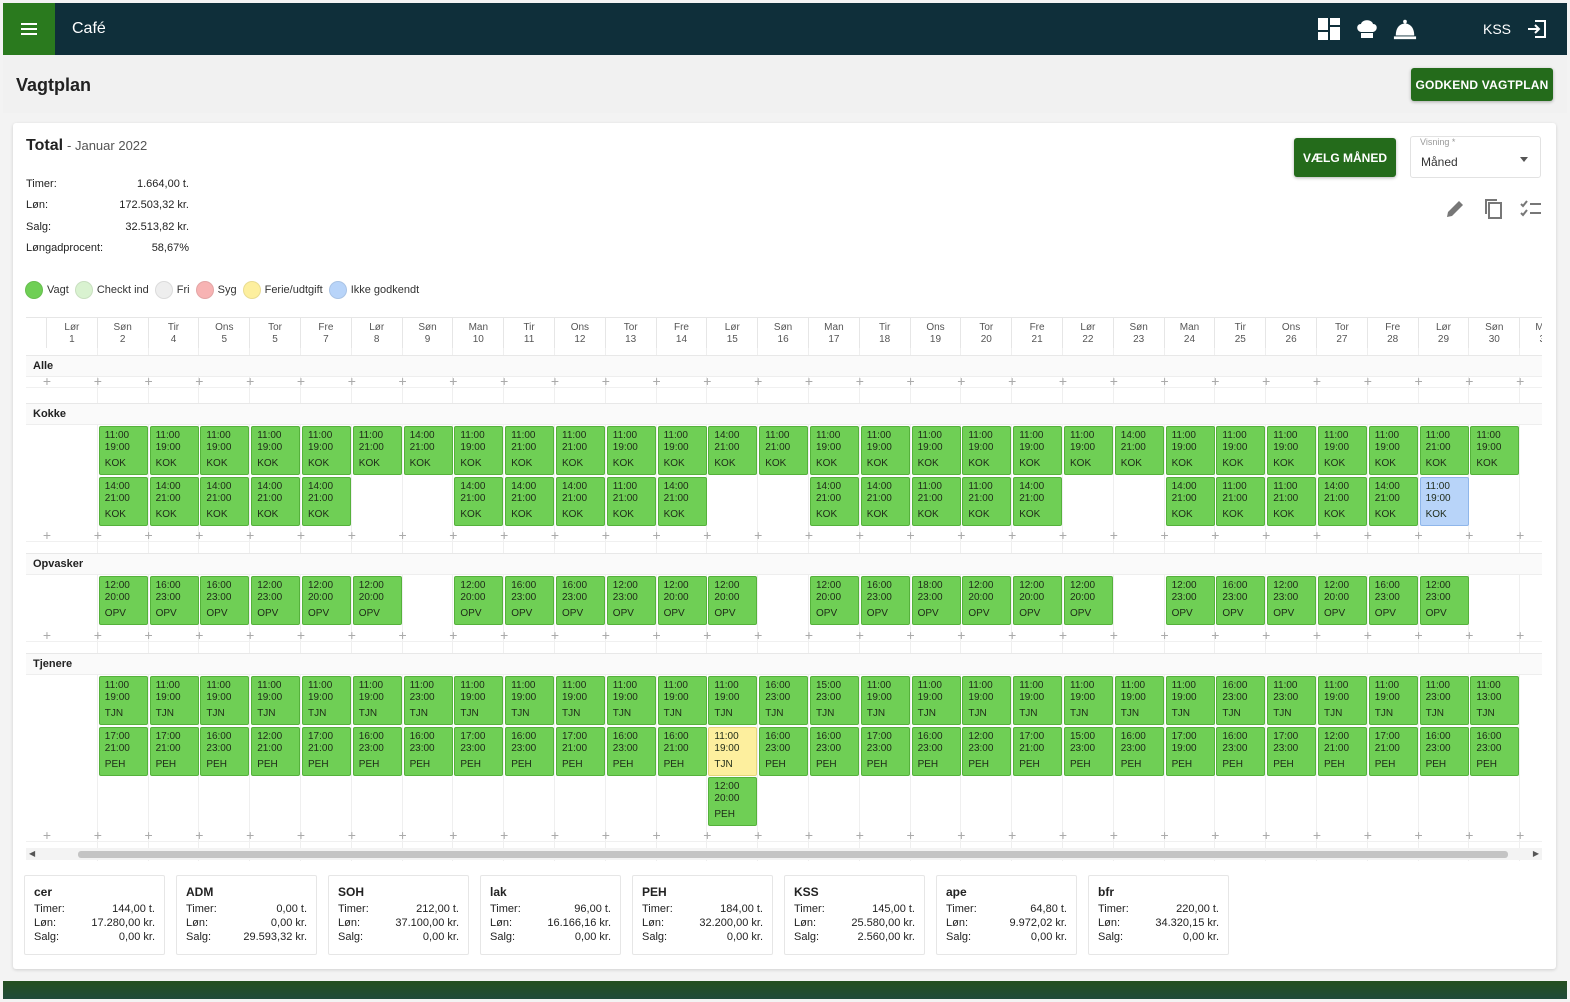 Image resolution: width=1570 pixels, height=1002 pixels. What do you see at coordinates (936, 600) in the screenshot?
I see `shift-block: 18:00 23:00 OPV` at bounding box center [936, 600].